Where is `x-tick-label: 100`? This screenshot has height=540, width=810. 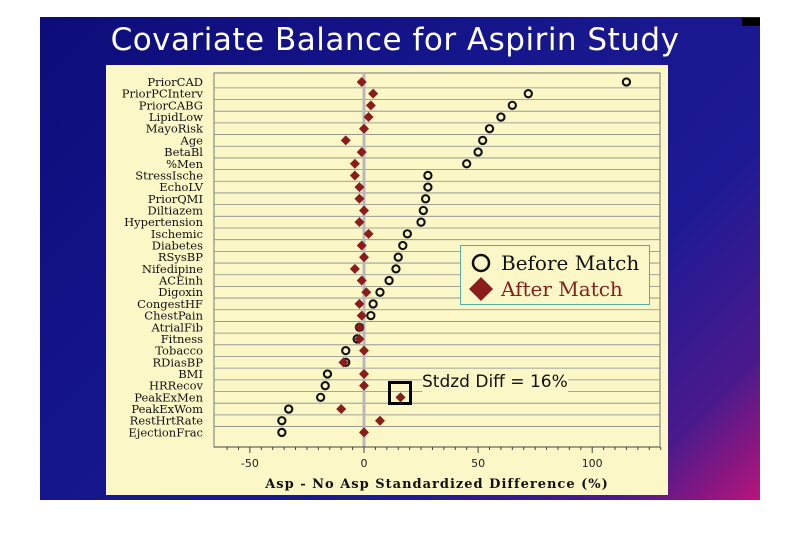 x-tick-label: 100 is located at coordinates (592, 463).